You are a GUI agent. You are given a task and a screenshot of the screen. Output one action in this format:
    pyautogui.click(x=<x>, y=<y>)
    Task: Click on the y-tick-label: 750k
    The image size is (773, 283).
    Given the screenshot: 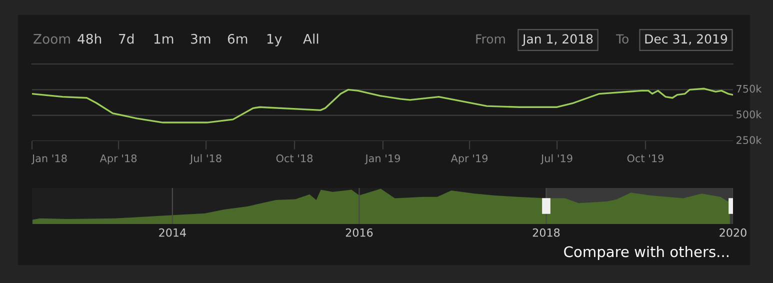 What is the action you would take?
    pyautogui.click(x=749, y=88)
    